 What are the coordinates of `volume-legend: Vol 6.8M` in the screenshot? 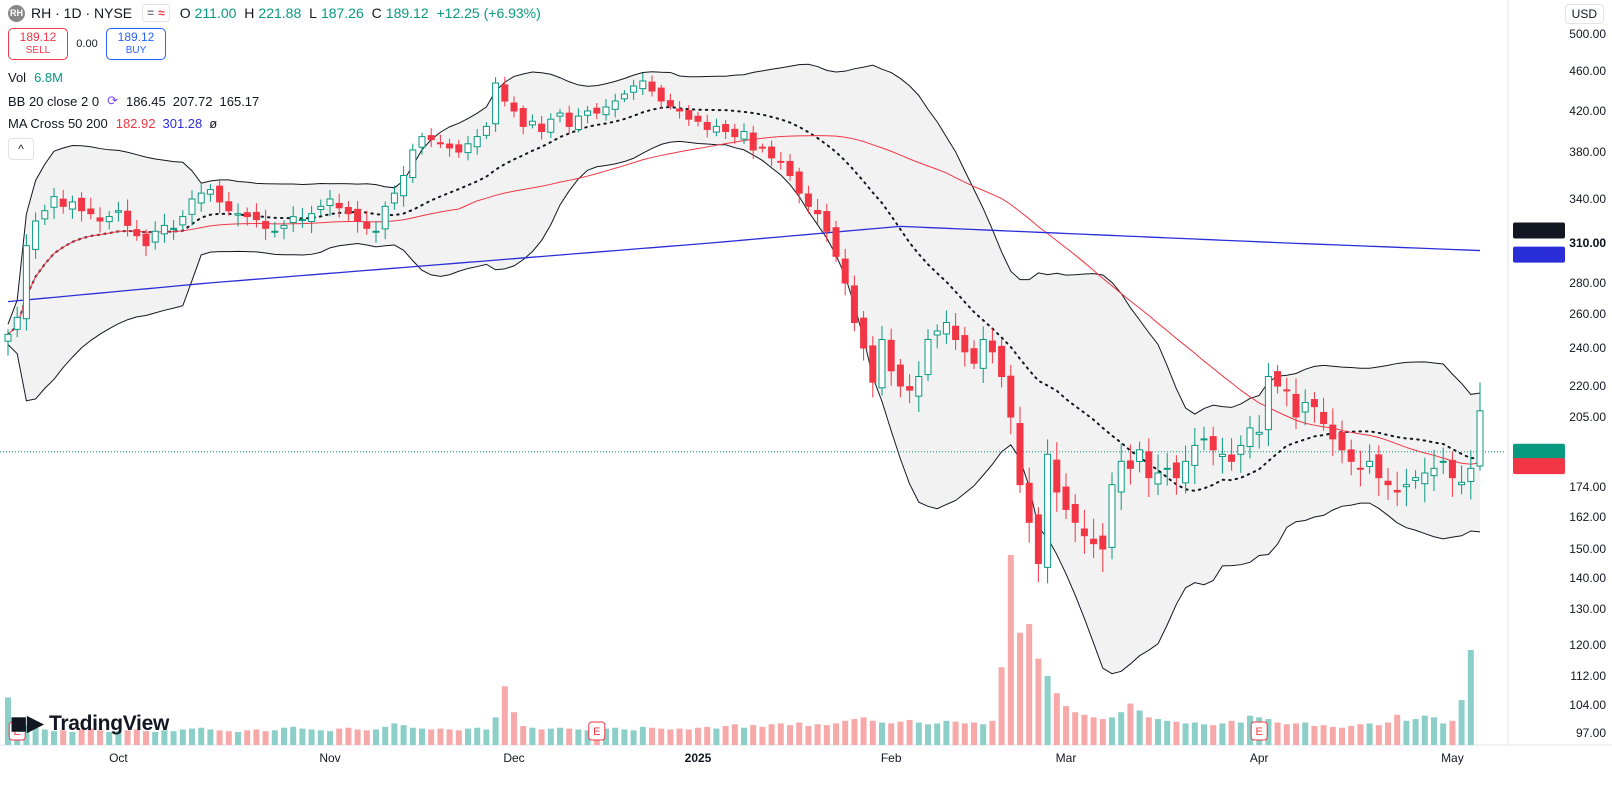 It's located at (39, 77).